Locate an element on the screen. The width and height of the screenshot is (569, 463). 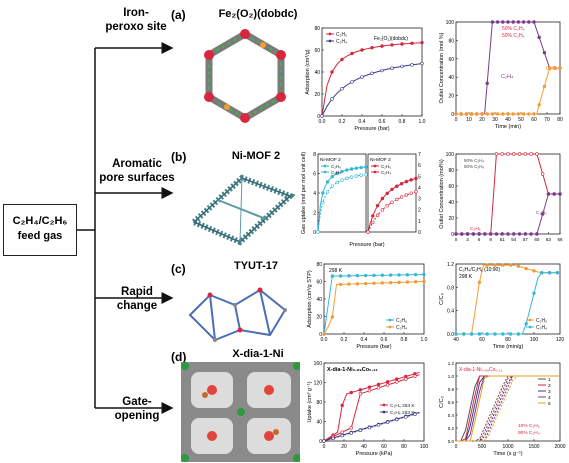
bt-d-xlabel: Time (s g⁻¹) is located at coordinates (507, 454).